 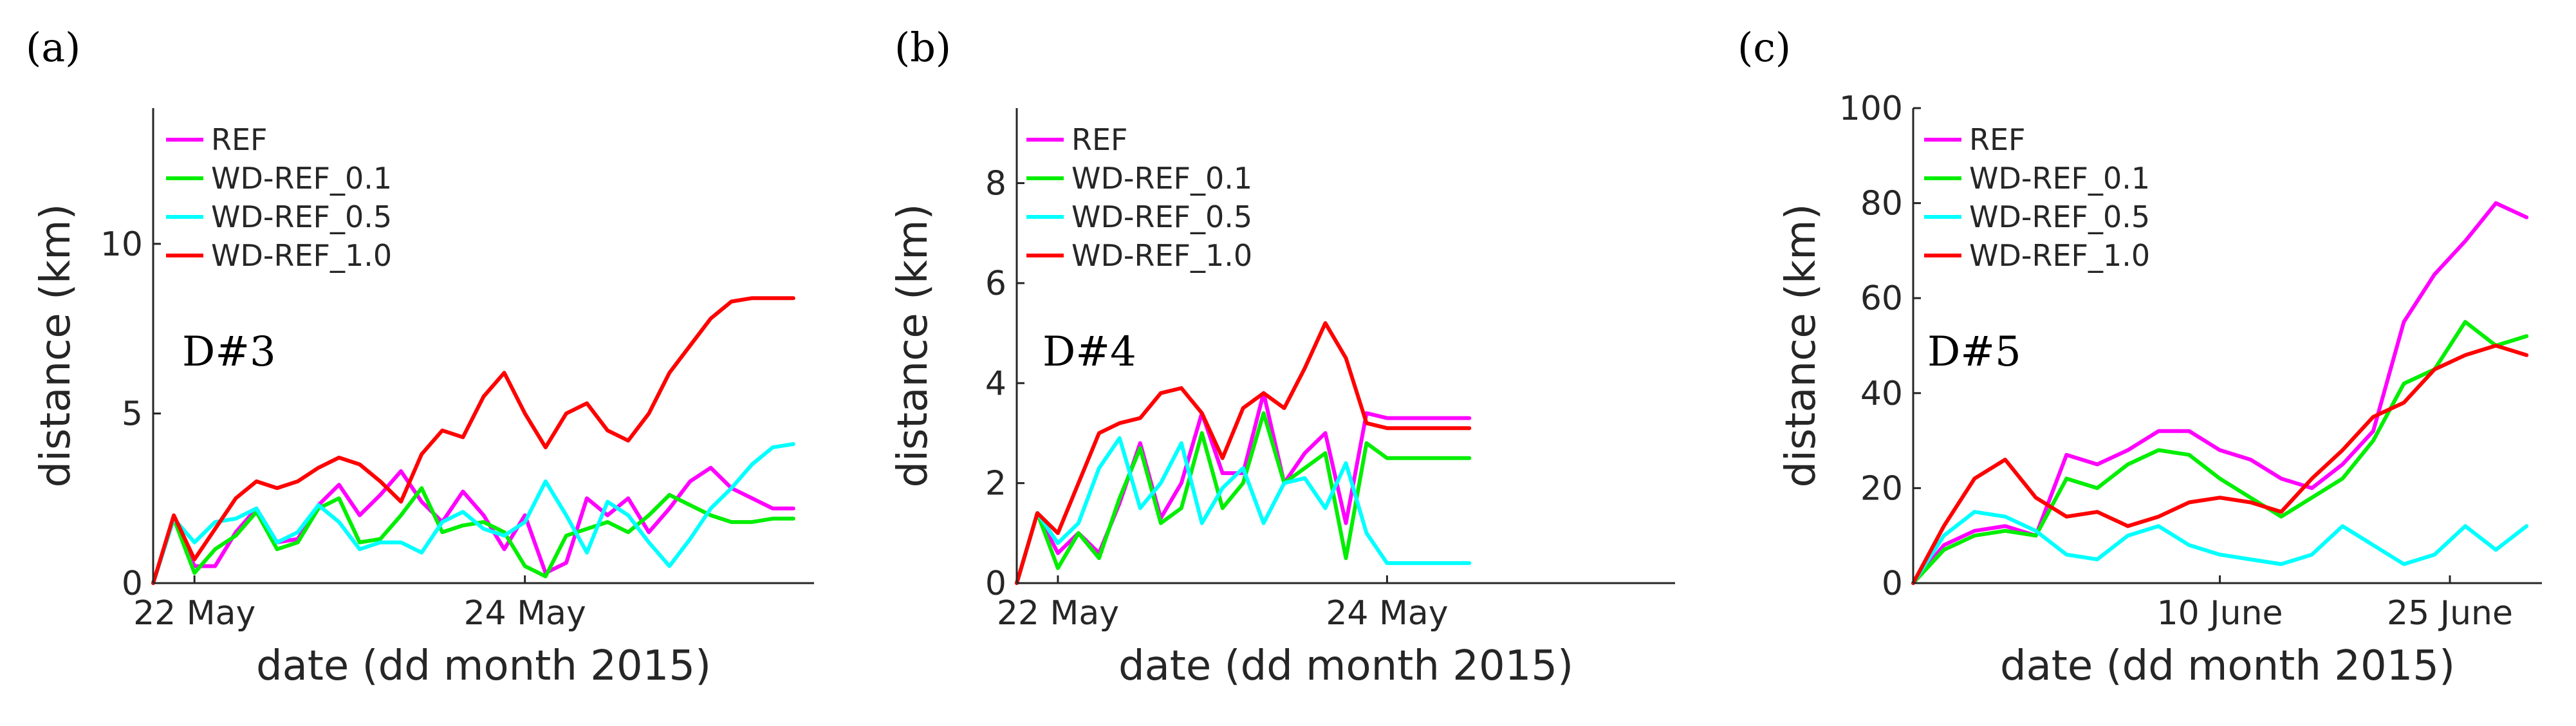 What do you see at coordinates (1881, 204) in the screenshot?
I see `y-tick-label: 80` at bounding box center [1881, 204].